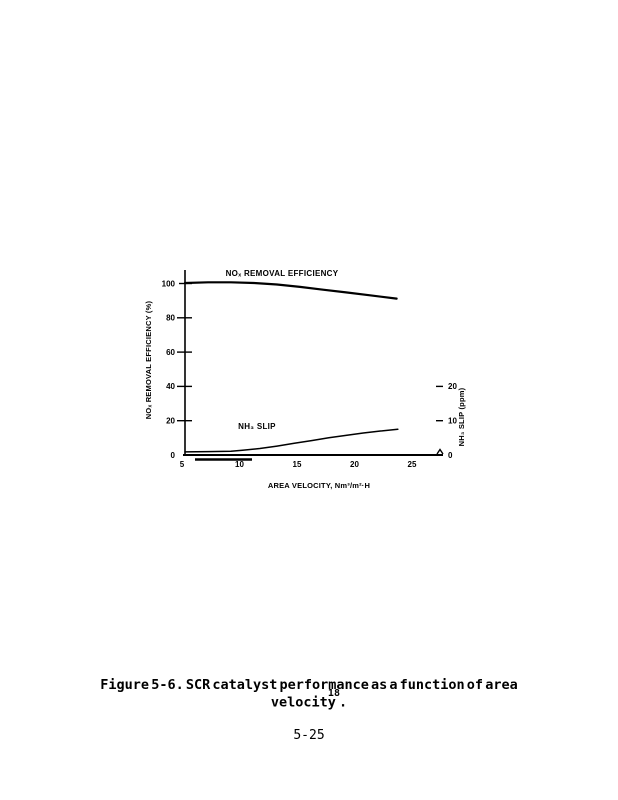 This screenshot has height=800, width=618. What do you see at coordinates (257, 426) in the screenshot?
I see `nh3-curve-label: NH₃ SLIP` at bounding box center [257, 426].